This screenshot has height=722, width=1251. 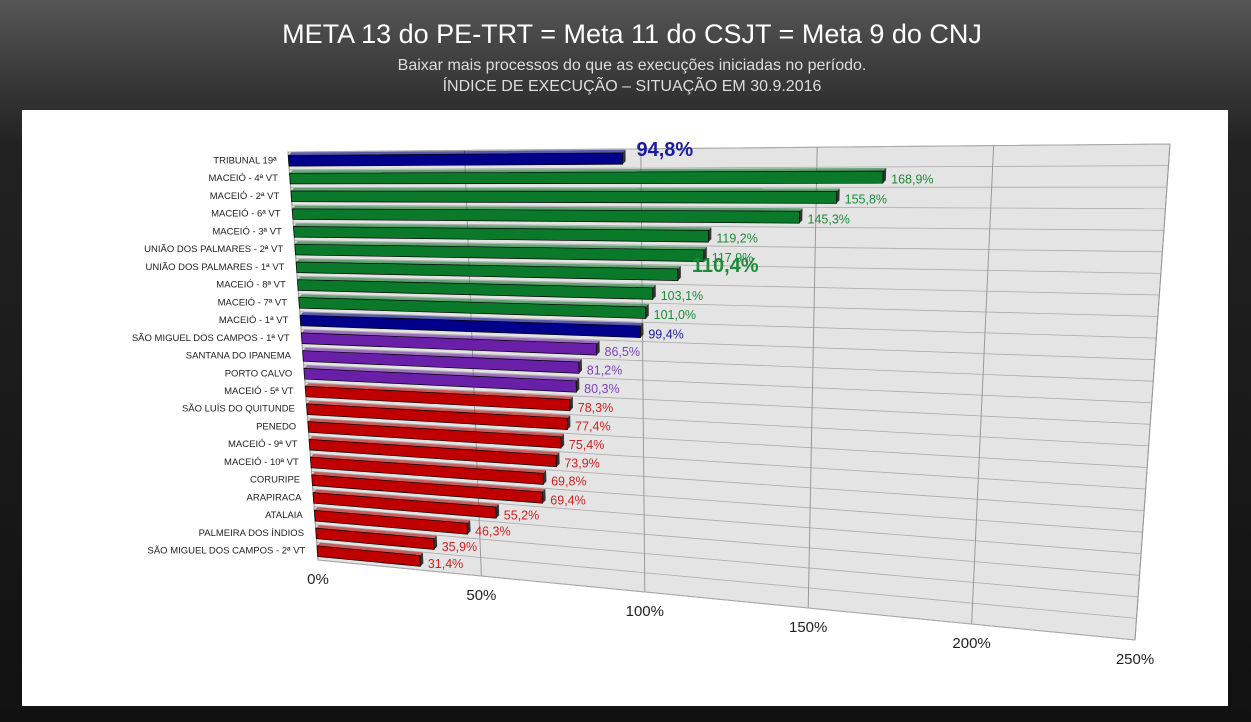 What do you see at coordinates (275, 497) in the screenshot?
I see `y-tick-label: ARAPIRACA` at bounding box center [275, 497].